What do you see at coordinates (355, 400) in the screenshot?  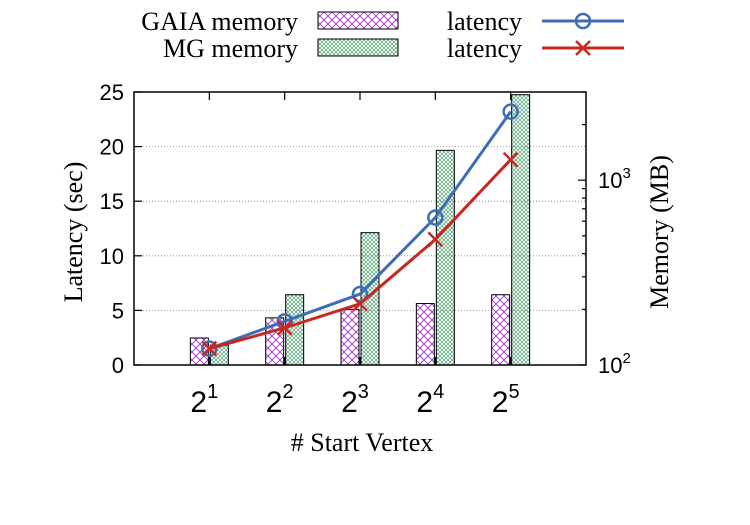 I see `x-tick-label-3: 23` at bounding box center [355, 400].